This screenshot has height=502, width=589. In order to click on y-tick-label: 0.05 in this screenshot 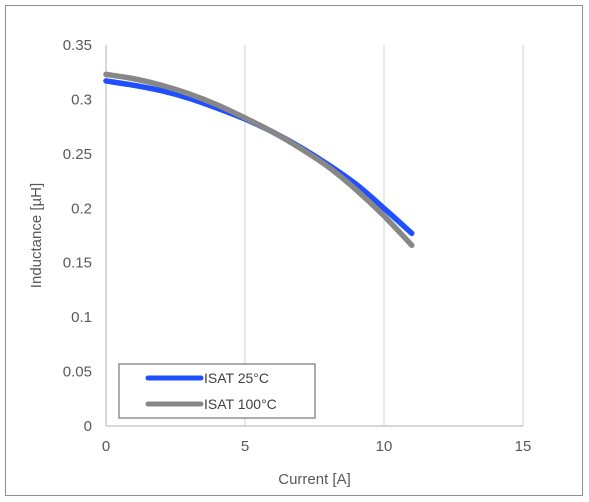, I will do `click(77, 372)`.